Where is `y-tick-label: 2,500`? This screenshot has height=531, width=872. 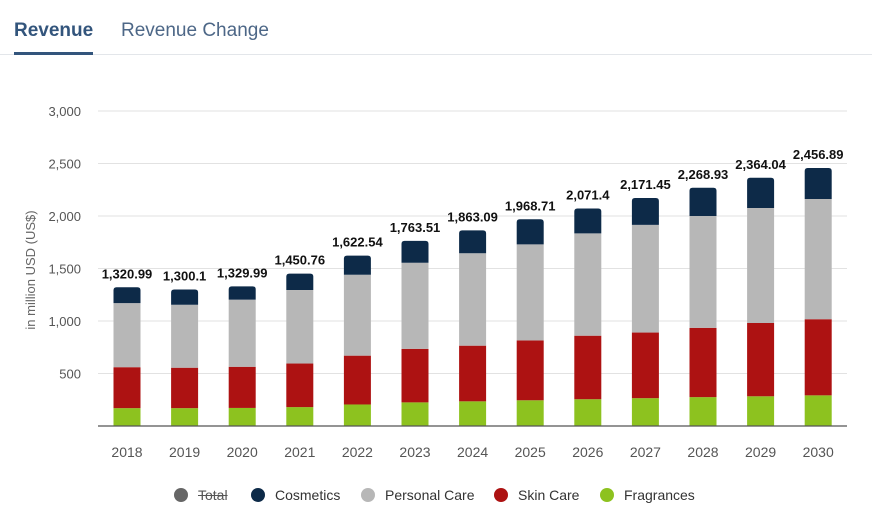
y-tick-label: 2,500 is located at coordinates (64, 164).